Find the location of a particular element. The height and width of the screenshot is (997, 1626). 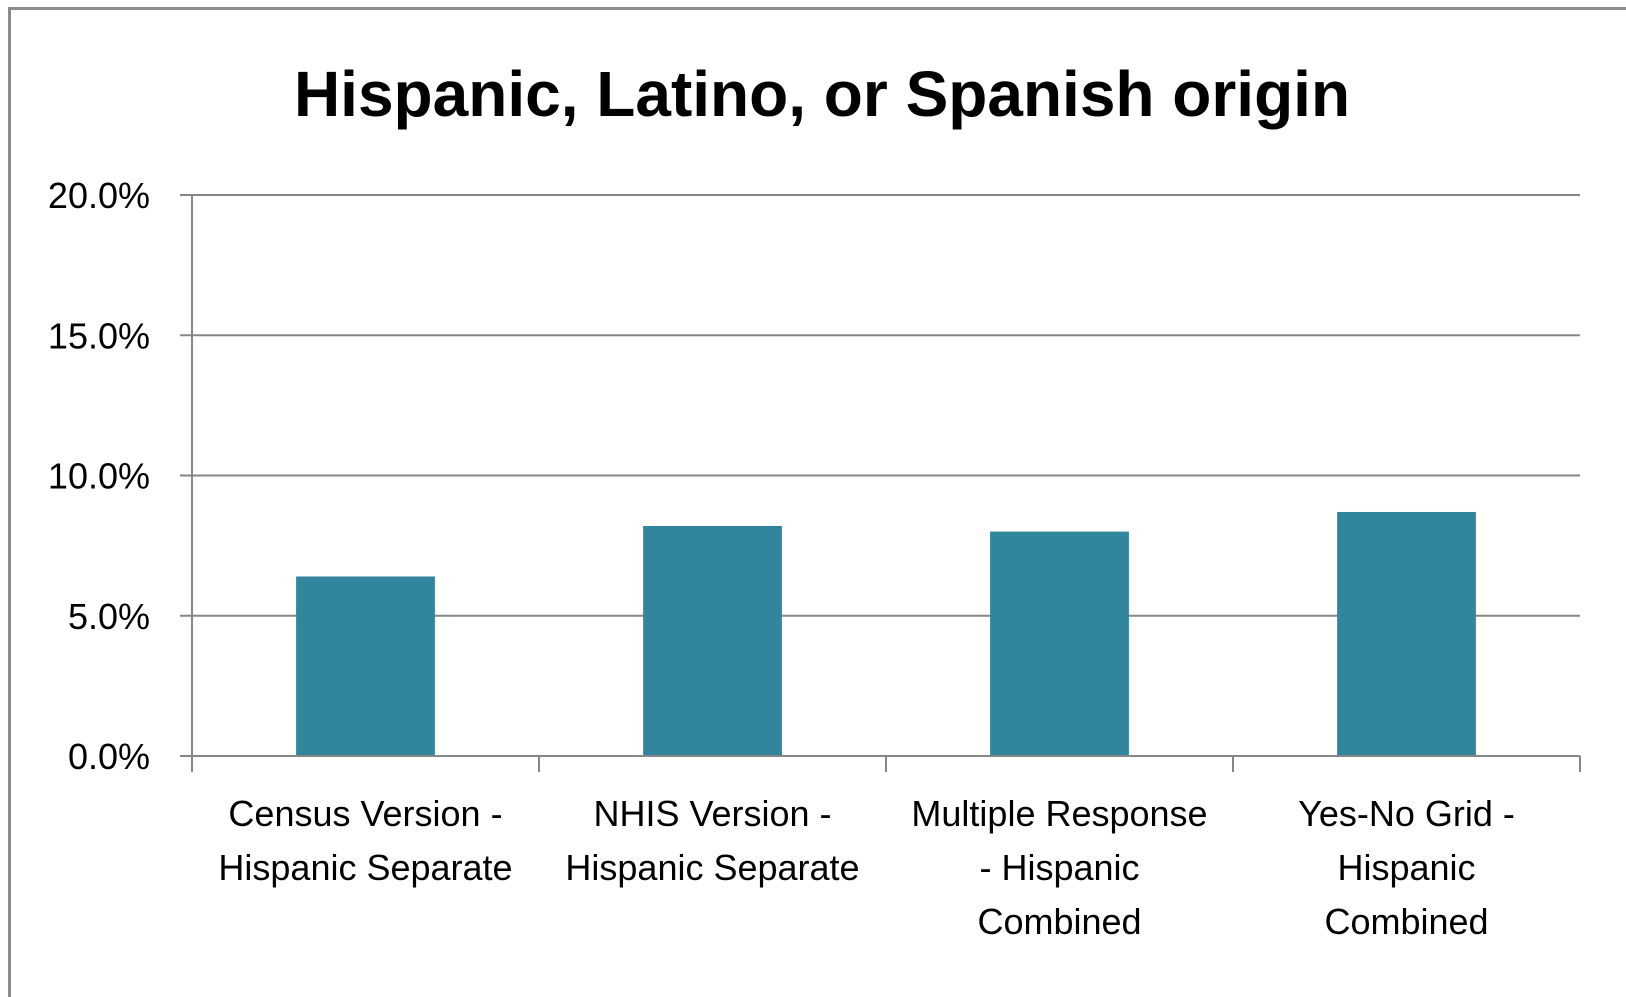

x-category-label-line: - Hispanic is located at coordinates (1059, 867).